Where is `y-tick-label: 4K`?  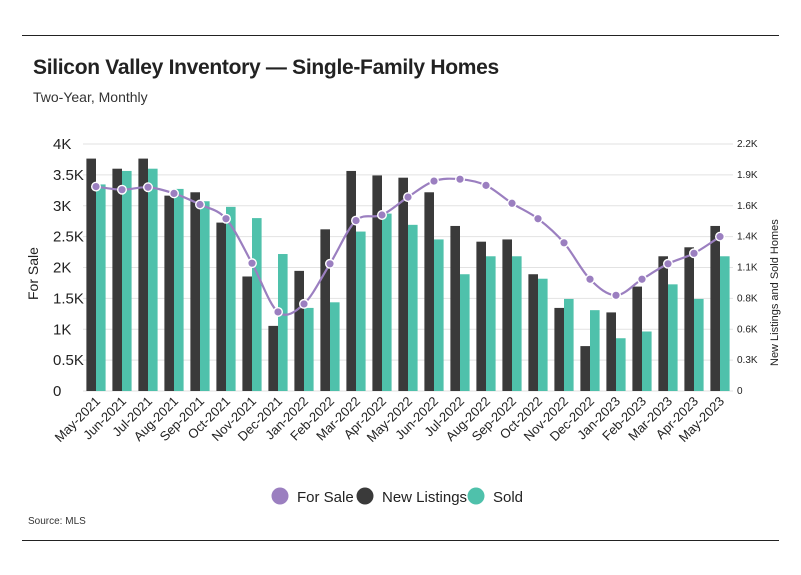
y-tick-label: 4K is located at coordinates (62, 144).